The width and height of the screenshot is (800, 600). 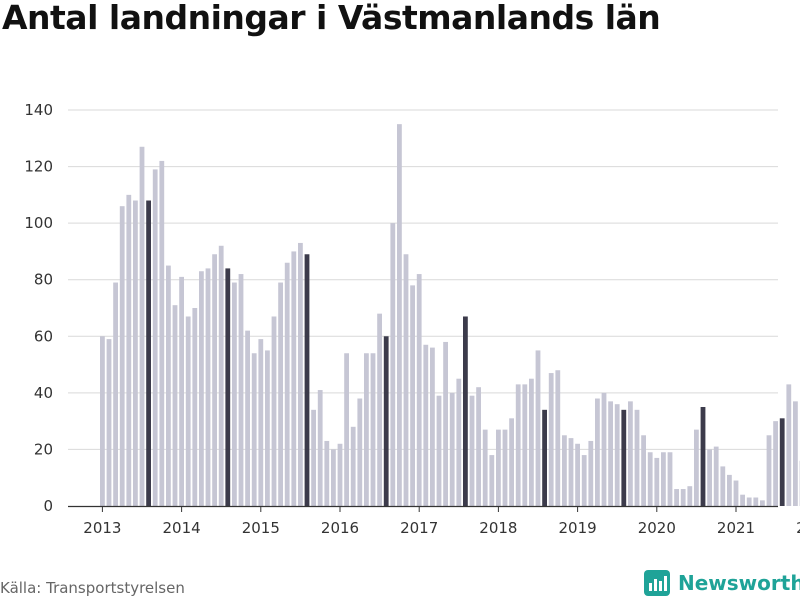 What do you see at coordinates (340, 528) in the screenshot?
I see `x-tick-label: 2016` at bounding box center [340, 528].